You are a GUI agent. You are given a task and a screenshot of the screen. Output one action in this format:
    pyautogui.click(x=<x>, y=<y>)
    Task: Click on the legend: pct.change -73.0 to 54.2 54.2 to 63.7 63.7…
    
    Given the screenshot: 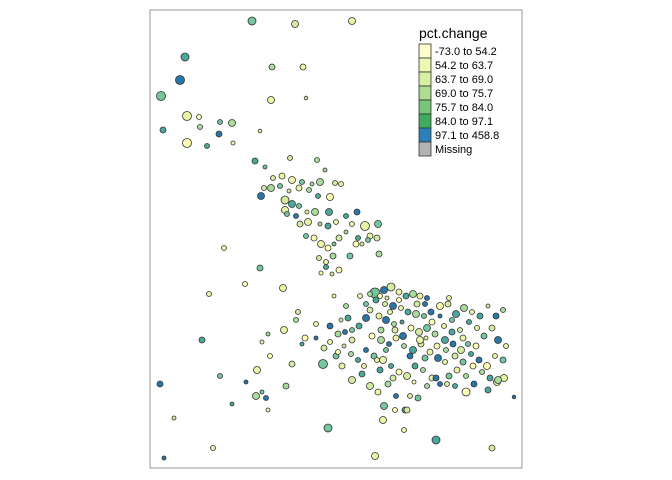 What is the action you would take?
    pyautogui.click(x=458, y=91)
    